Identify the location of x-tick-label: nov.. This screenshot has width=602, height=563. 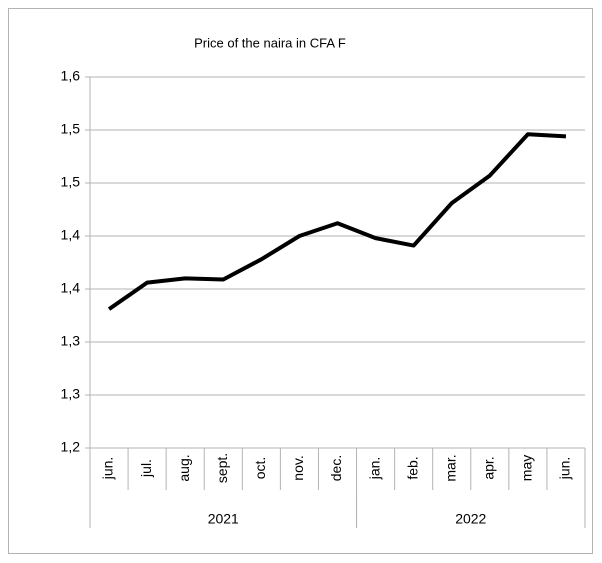
(298, 467).